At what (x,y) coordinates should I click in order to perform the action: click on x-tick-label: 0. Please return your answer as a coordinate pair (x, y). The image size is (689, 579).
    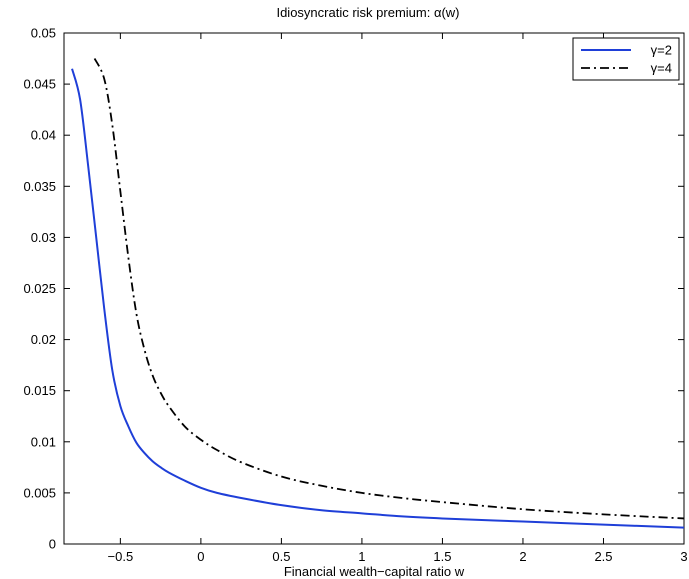
    Looking at the image, I should click on (200, 556).